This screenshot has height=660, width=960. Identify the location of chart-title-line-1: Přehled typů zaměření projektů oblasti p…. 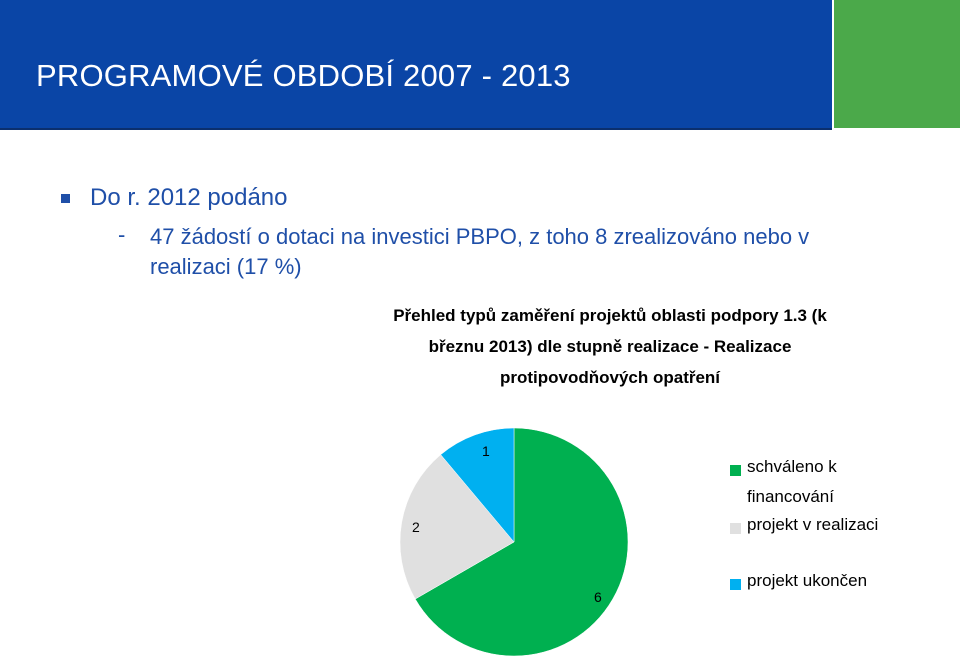
(610, 315).